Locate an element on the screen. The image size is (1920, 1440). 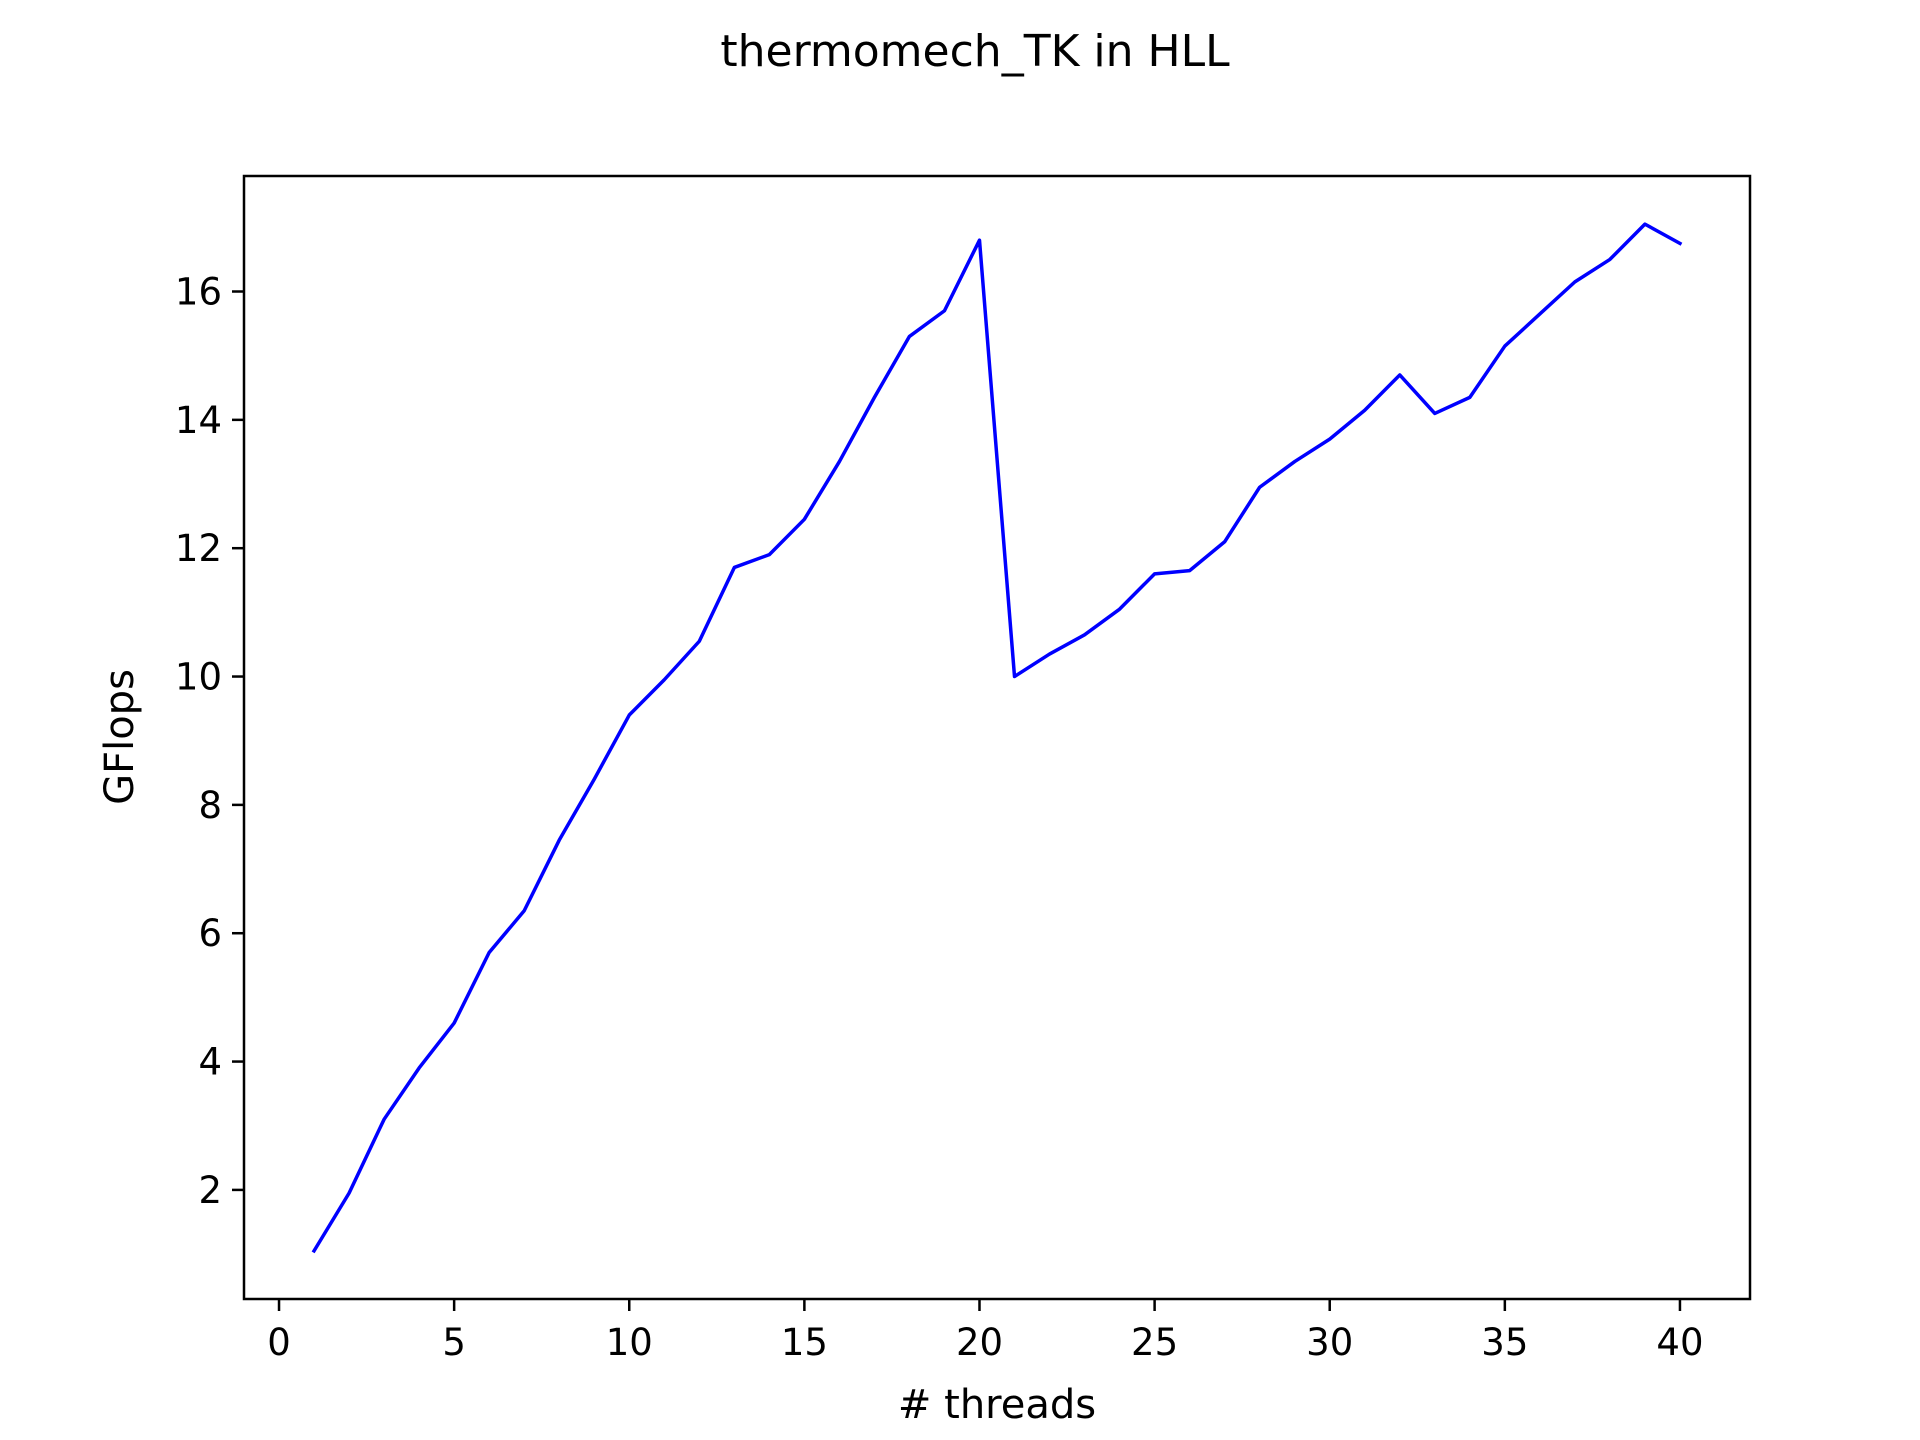
y-axis-label: GFlops is located at coordinates (120, 737).